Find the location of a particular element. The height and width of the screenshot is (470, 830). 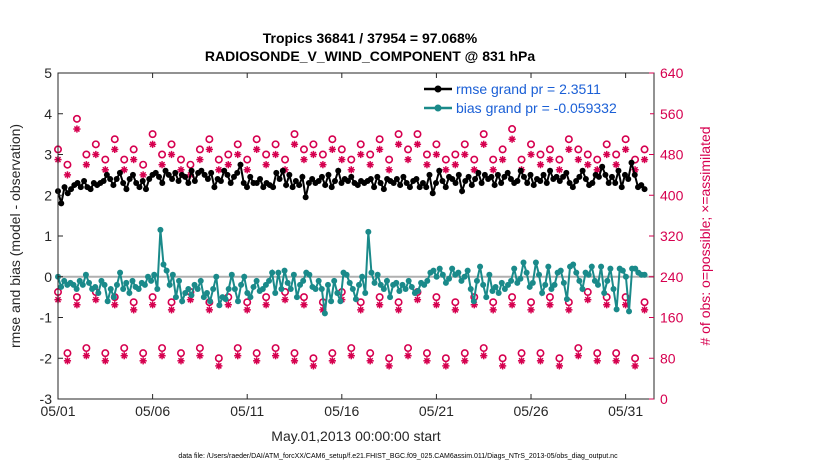

x-axis-label: May.01,2013 00:00:00 start is located at coordinates (356, 436).